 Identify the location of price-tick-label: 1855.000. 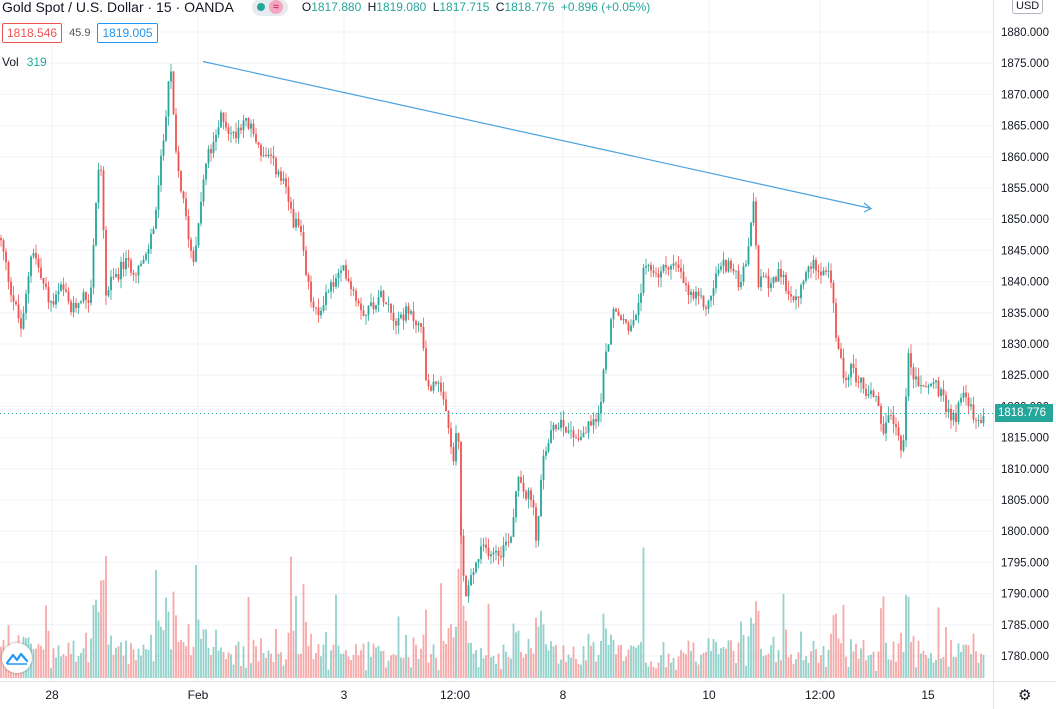
(1025, 189).